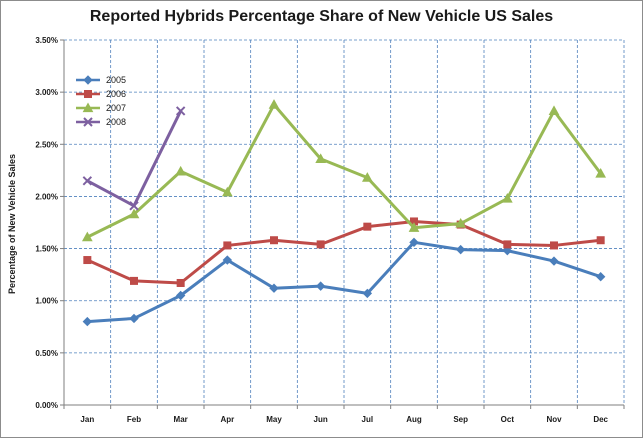  Describe the element at coordinates (507, 244) in the screenshot. I see `data-point-2006-Oct` at that location.